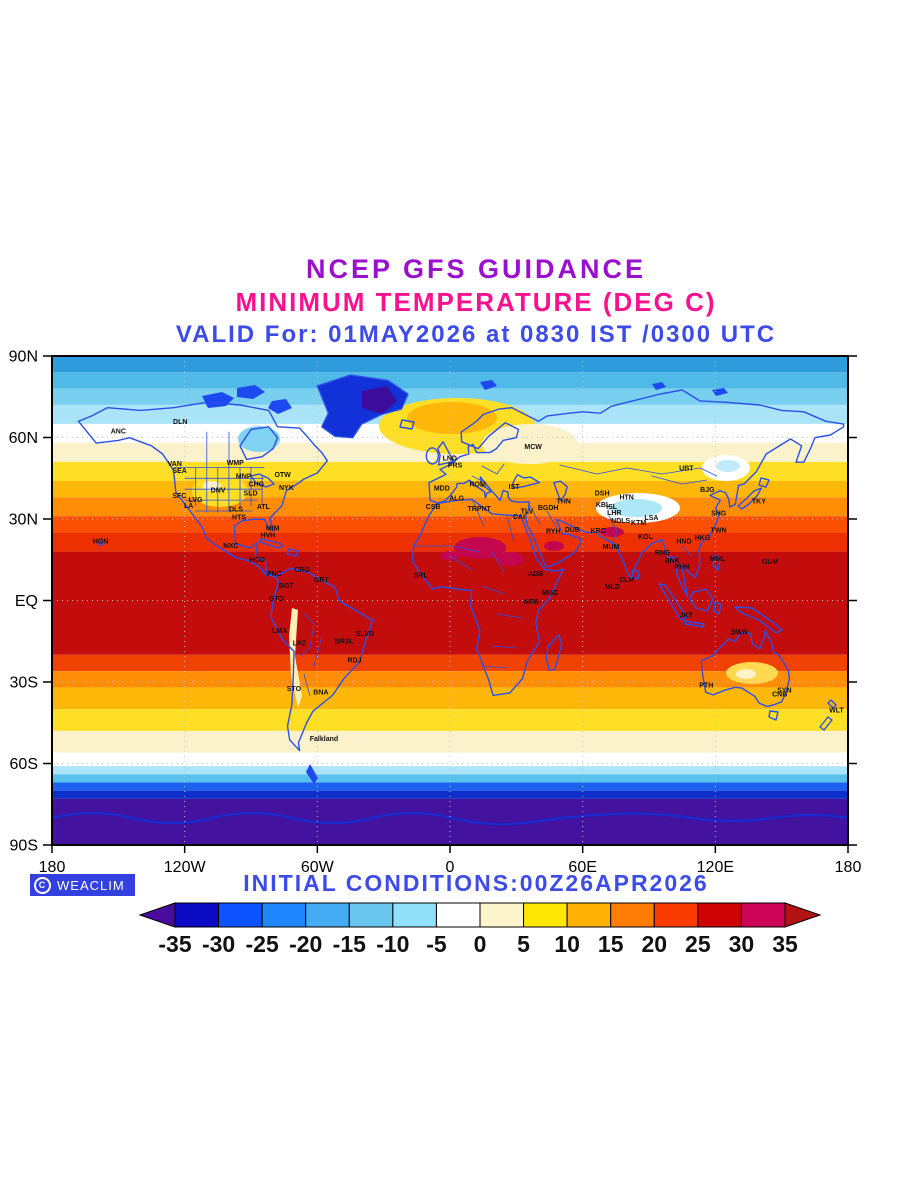  What do you see at coordinates (259, 443) in the screenshot?
I see `coast-hudson-bay` at bounding box center [259, 443].